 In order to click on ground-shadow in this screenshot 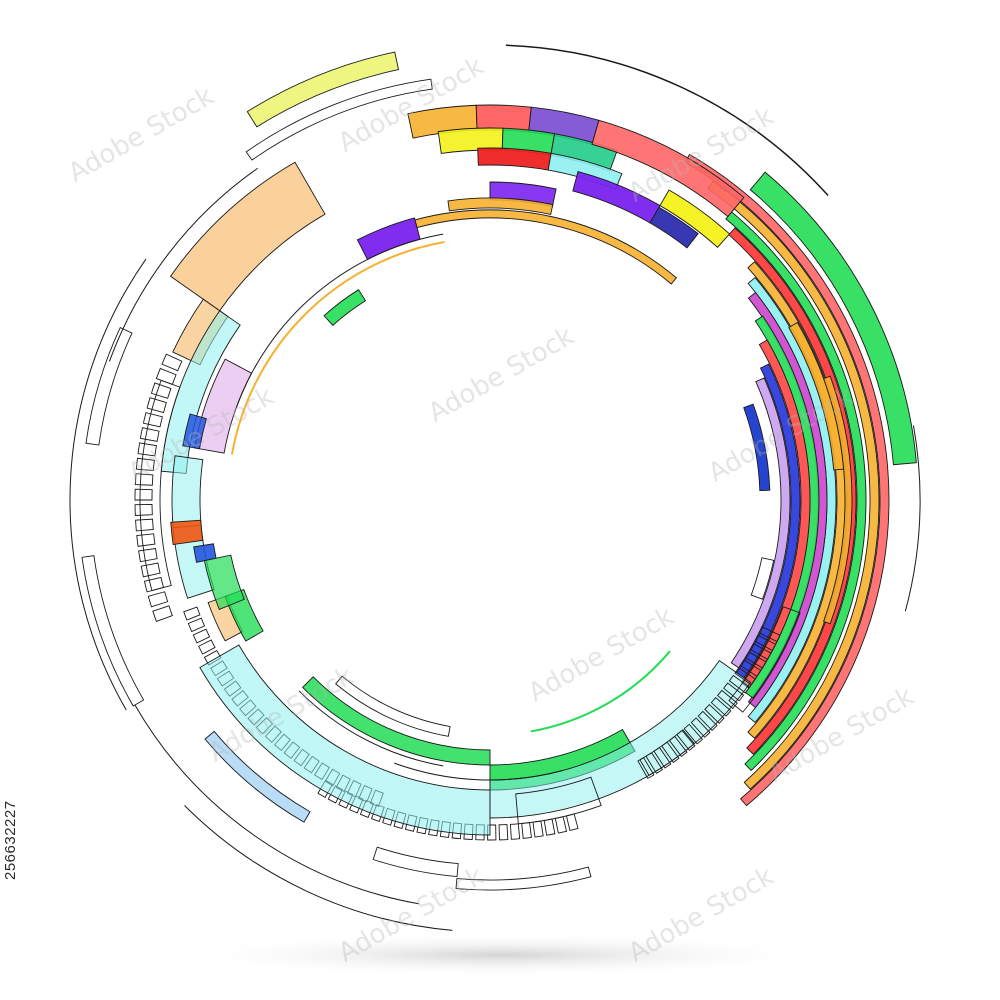, I will do `click(500, 955)`.